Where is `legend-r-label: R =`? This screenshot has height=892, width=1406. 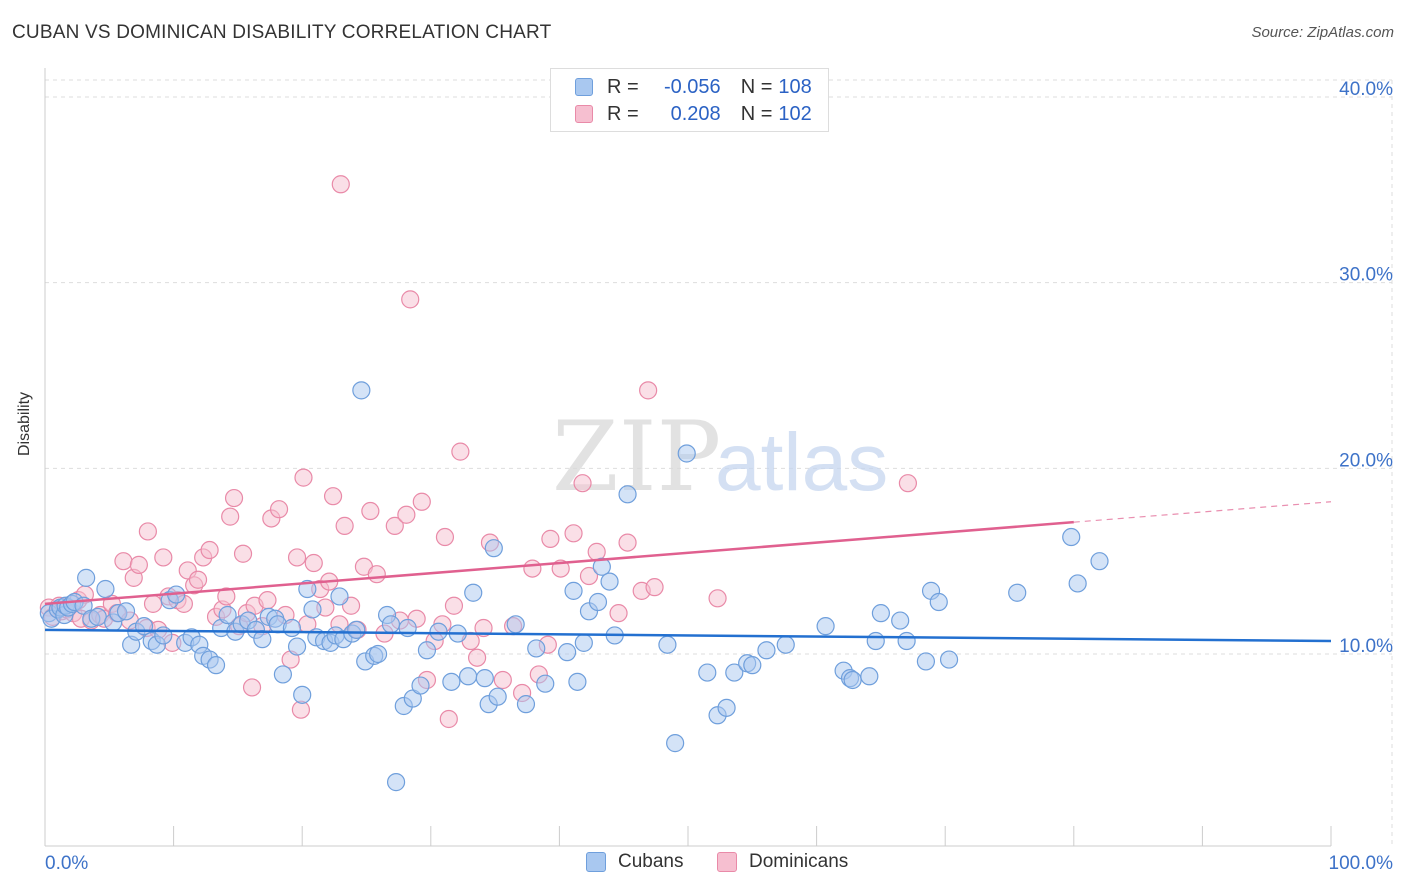
legend-r-label: R = is located at coordinates (623, 86).